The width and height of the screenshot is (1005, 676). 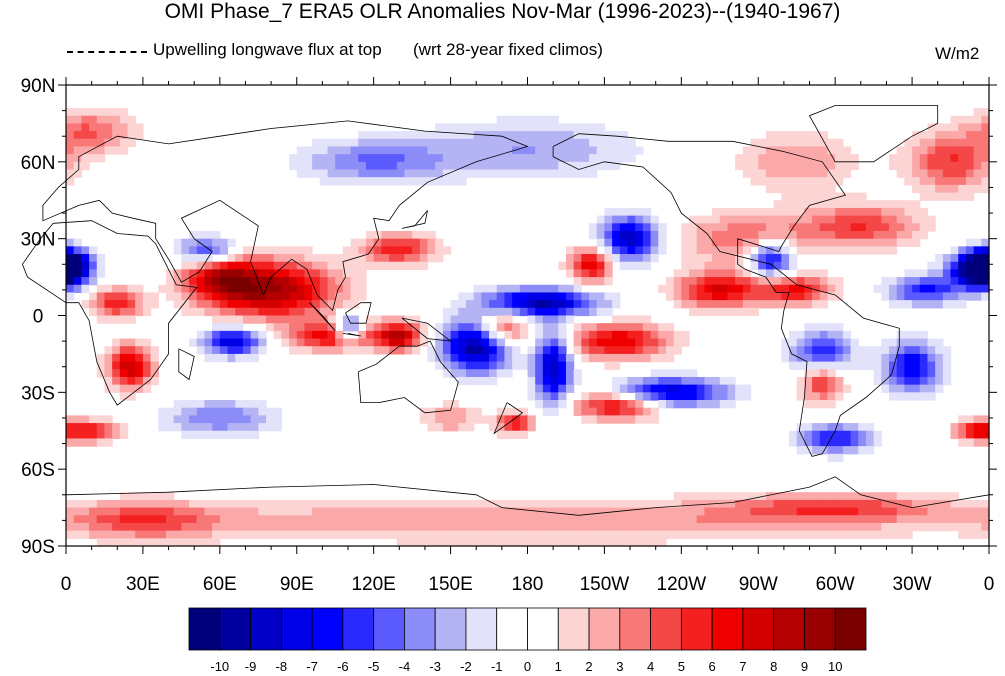 What do you see at coordinates (251, 666) in the screenshot?
I see `colorbar-label: -9` at bounding box center [251, 666].